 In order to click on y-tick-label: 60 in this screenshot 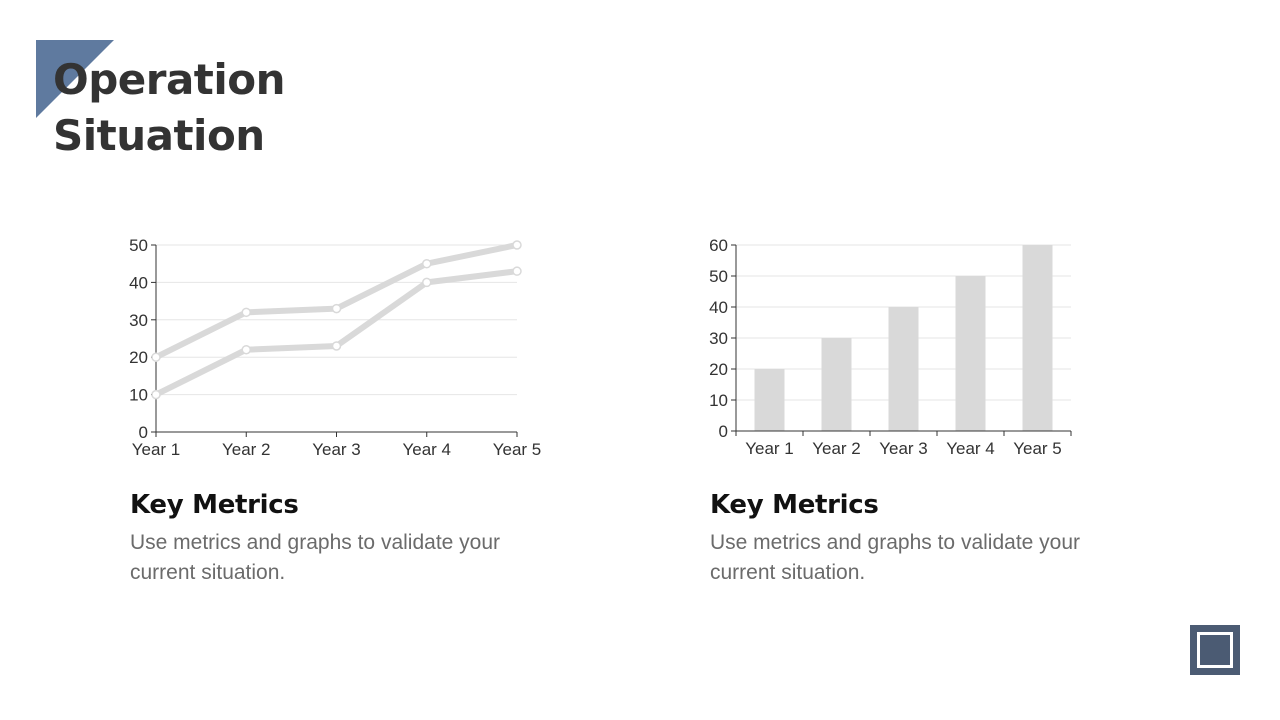, I will do `click(718, 245)`.